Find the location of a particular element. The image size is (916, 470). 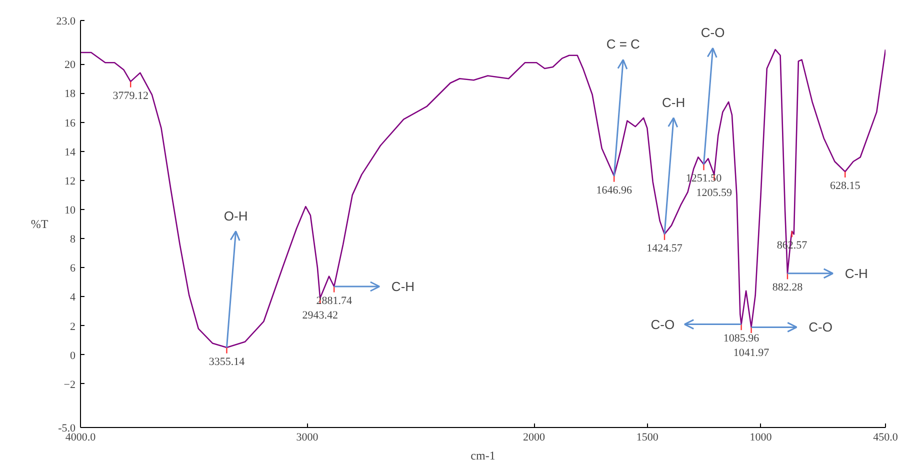

y-tick-label: 14 is located at coordinates (70, 152).